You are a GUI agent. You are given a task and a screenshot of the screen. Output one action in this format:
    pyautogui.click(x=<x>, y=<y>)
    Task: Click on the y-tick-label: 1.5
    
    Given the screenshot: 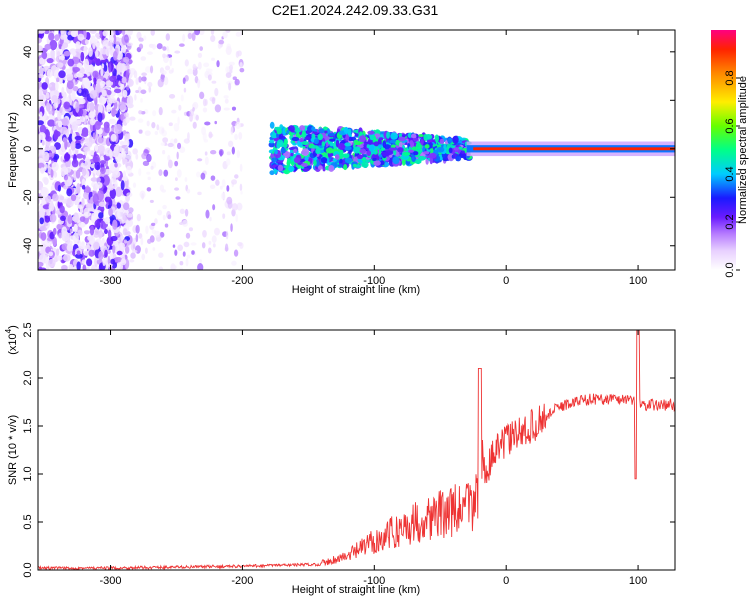 What is the action you would take?
    pyautogui.click(x=28, y=425)
    